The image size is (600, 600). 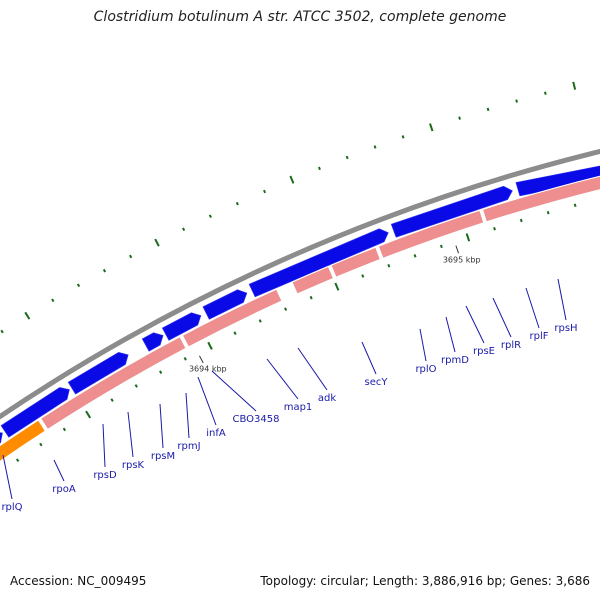 I want to click on scale-label-3695: 3695 kbp, so click(x=462, y=260).